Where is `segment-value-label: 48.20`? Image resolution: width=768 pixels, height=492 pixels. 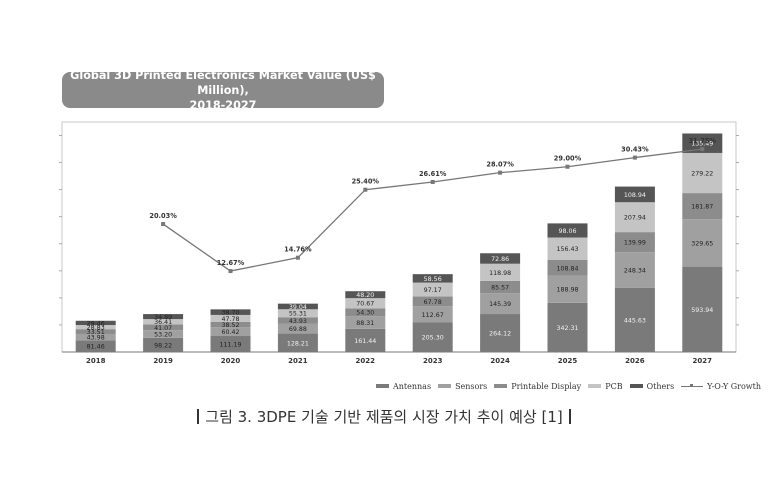 segment-value-label: 48.20 is located at coordinates (365, 295).